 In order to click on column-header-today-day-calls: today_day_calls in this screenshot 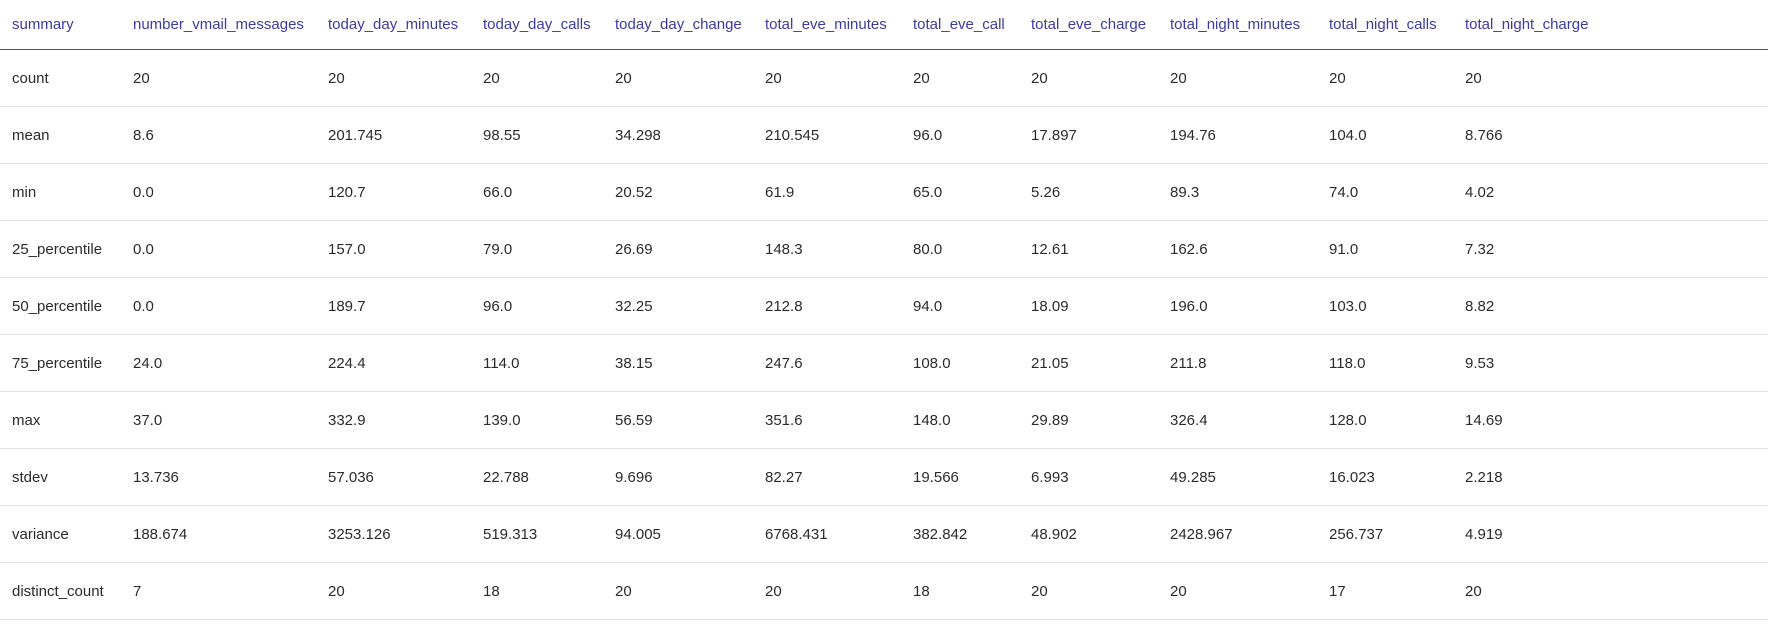, I will do `click(537, 25)`.